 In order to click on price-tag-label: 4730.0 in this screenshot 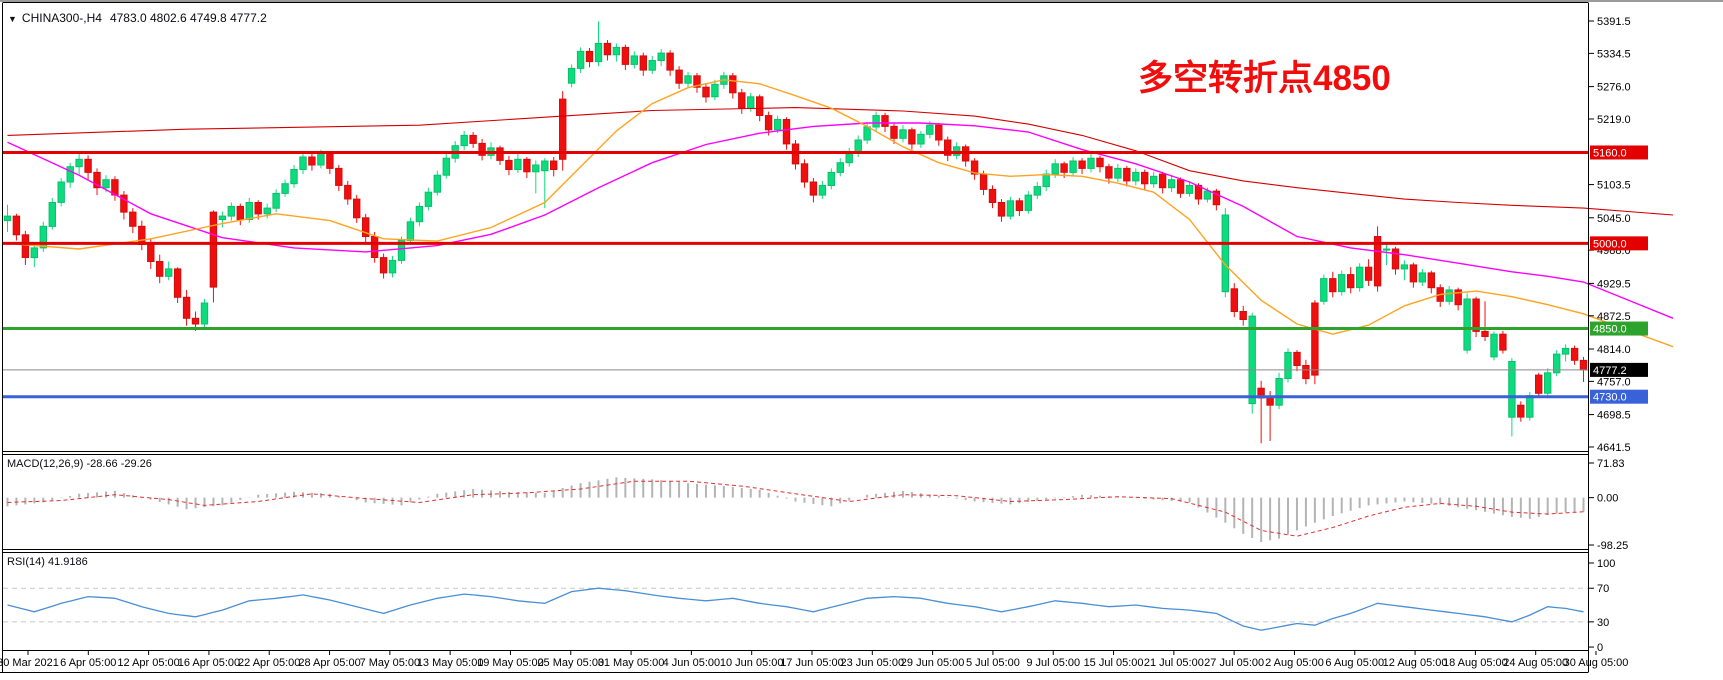, I will do `click(1610, 398)`.